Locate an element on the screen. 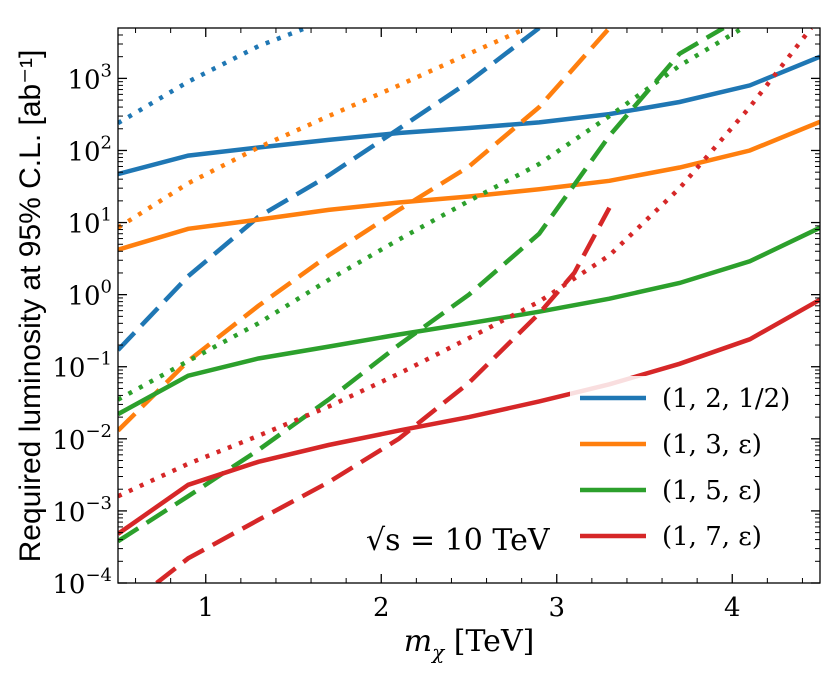 Image resolution: width=831 pixels, height=676 pixels. y-tick-label: 10⁻² is located at coordinates (82, 438).